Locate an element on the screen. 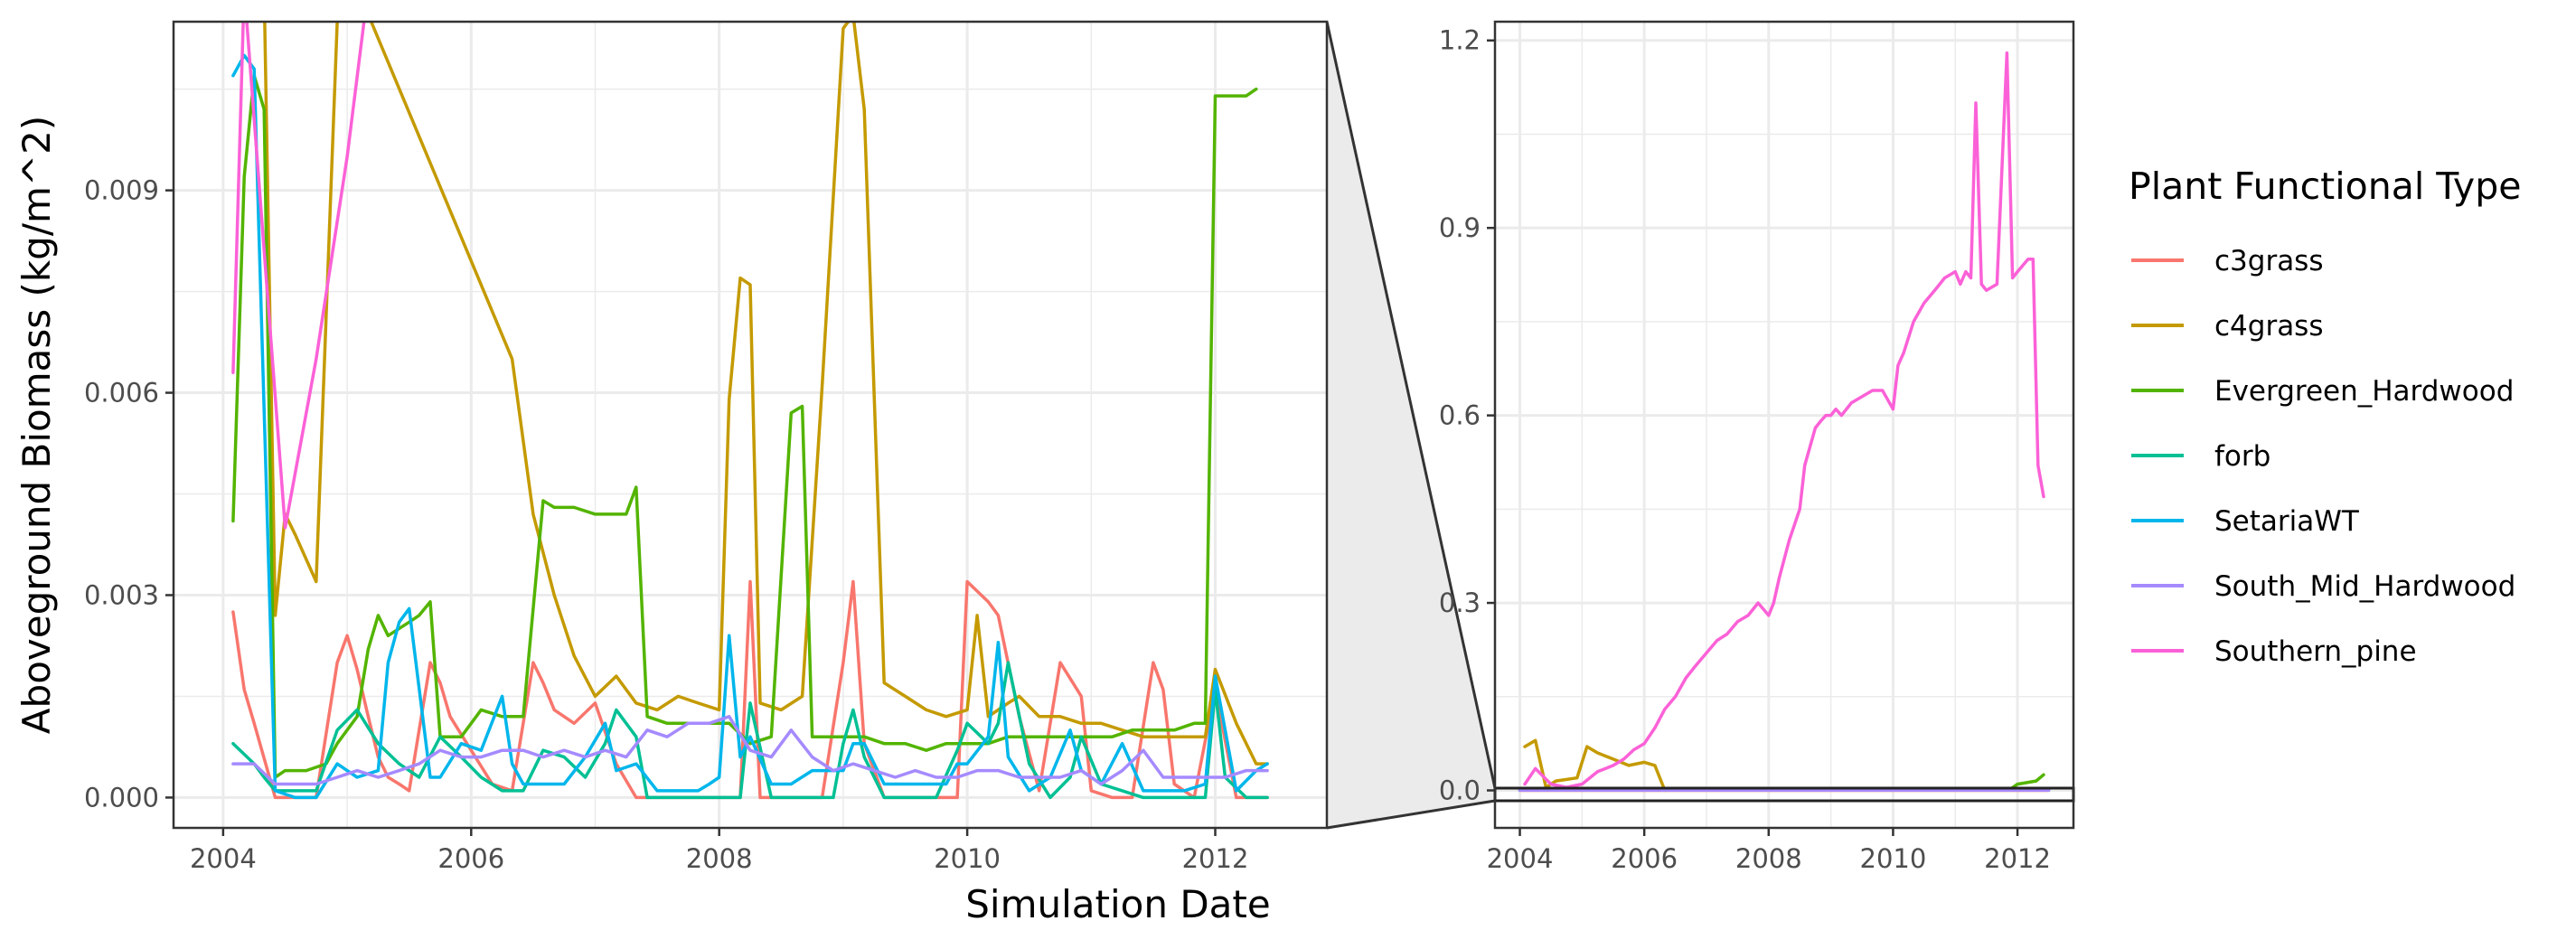 This screenshot has width=2576, height=949. y-tick-label: 0.006 is located at coordinates (122, 393).